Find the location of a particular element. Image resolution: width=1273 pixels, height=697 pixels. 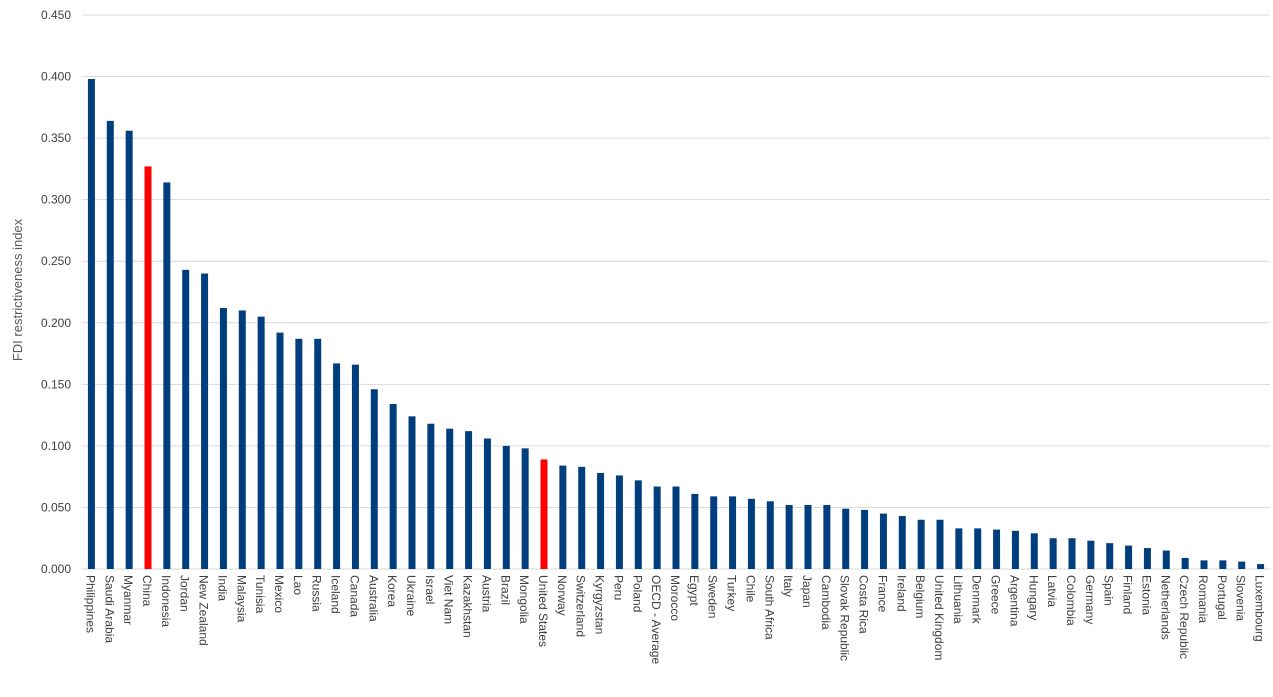

bar-estonia is located at coordinates (1147, 558).